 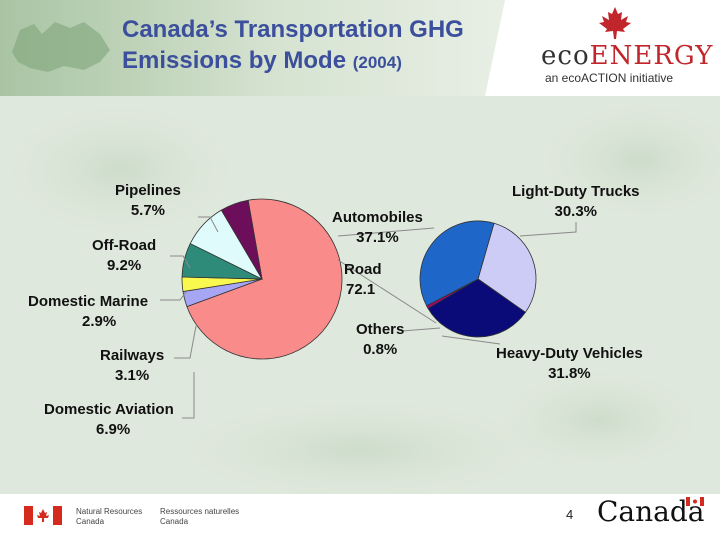 I want to click on pie-by-mode, so click(x=262, y=279).